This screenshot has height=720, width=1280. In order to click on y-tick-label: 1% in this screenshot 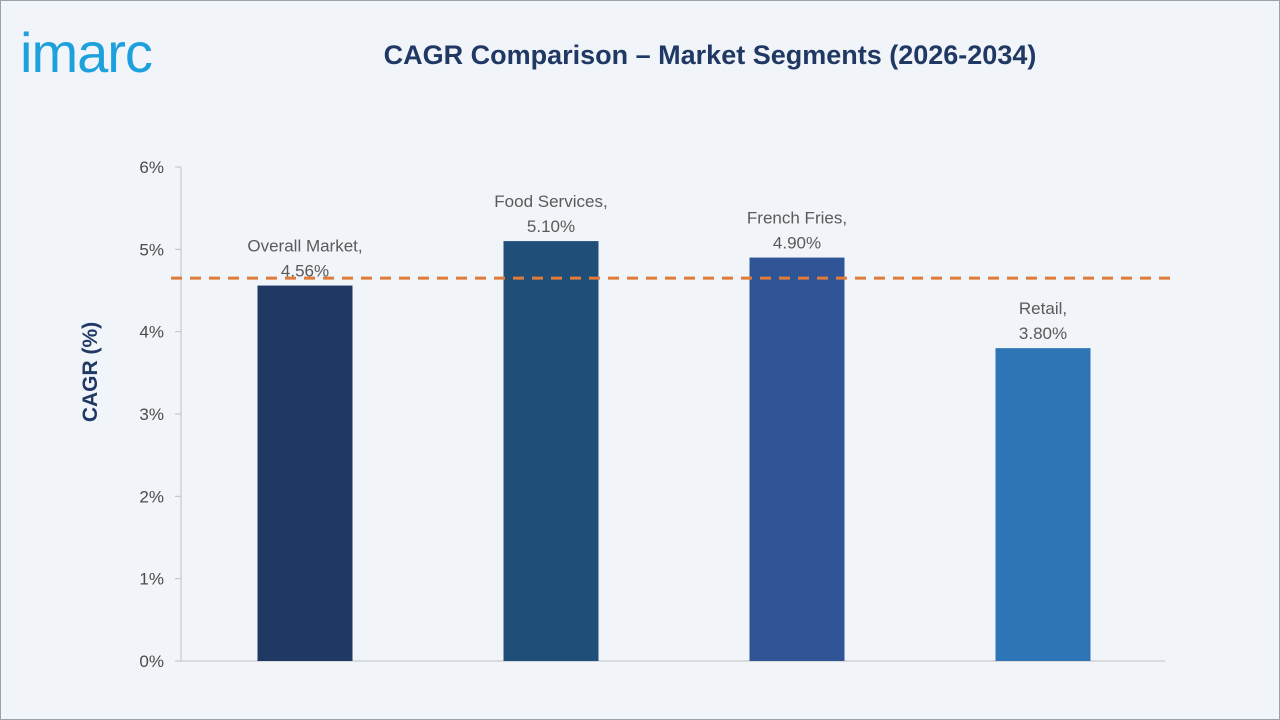, I will do `click(151, 579)`.